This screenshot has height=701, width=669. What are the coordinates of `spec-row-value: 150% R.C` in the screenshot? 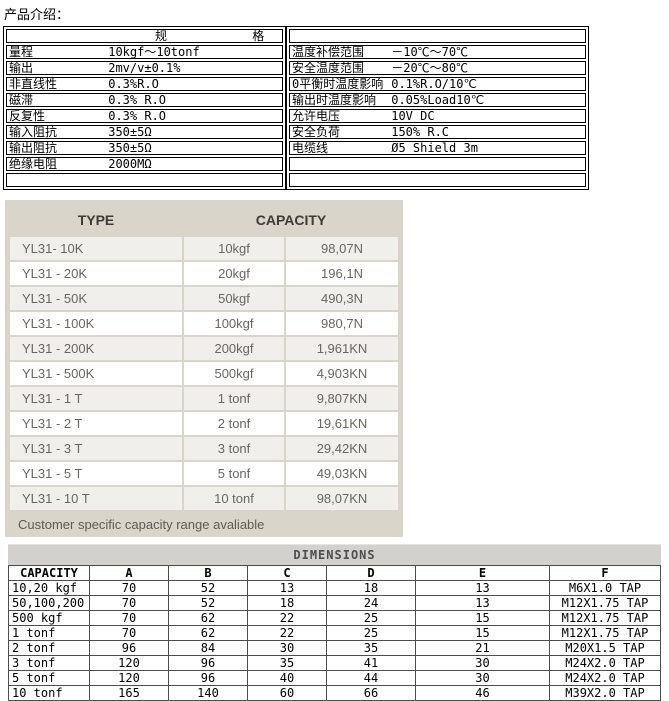 It's located at (420, 132).